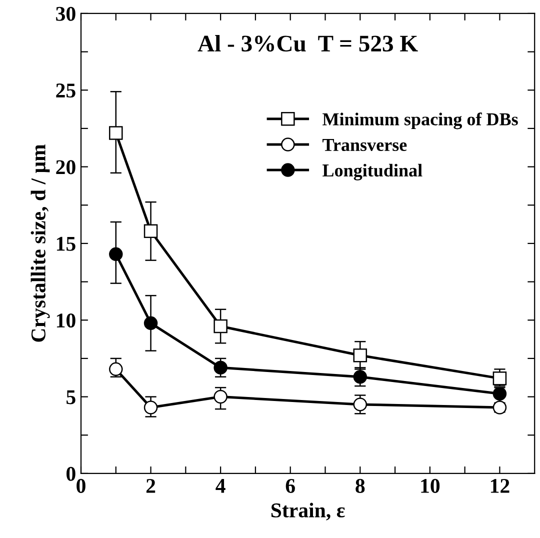 Image resolution: width=540 pixels, height=538 pixels. I want to click on y-tick-label: 0, so click(71, 473).